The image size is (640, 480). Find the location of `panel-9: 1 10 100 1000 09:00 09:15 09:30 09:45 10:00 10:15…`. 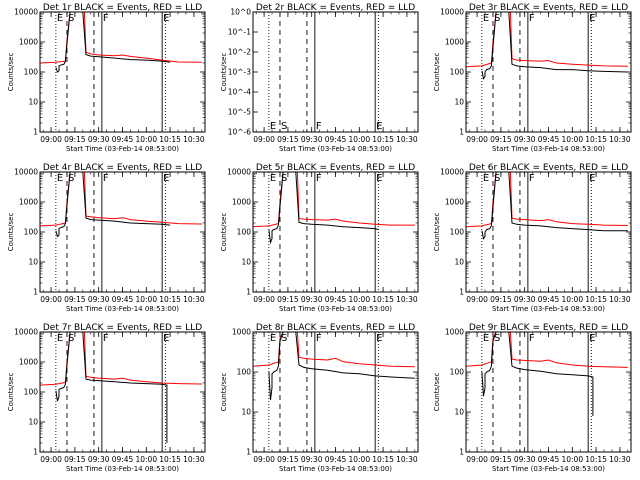

panel-9: 1 10 100 1000 09:00 09:15 09:30 09:45 10:00 10:15… is located at coordinates (532, 398).